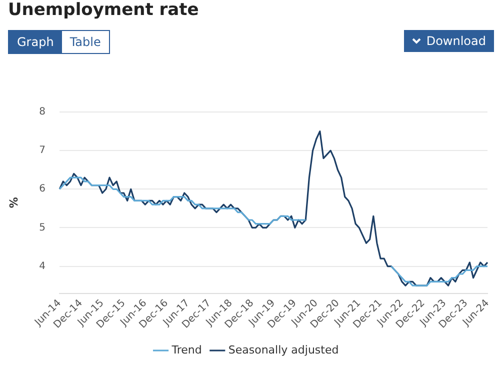  I want to click on y-tick-label: 7, so click(42, 150).